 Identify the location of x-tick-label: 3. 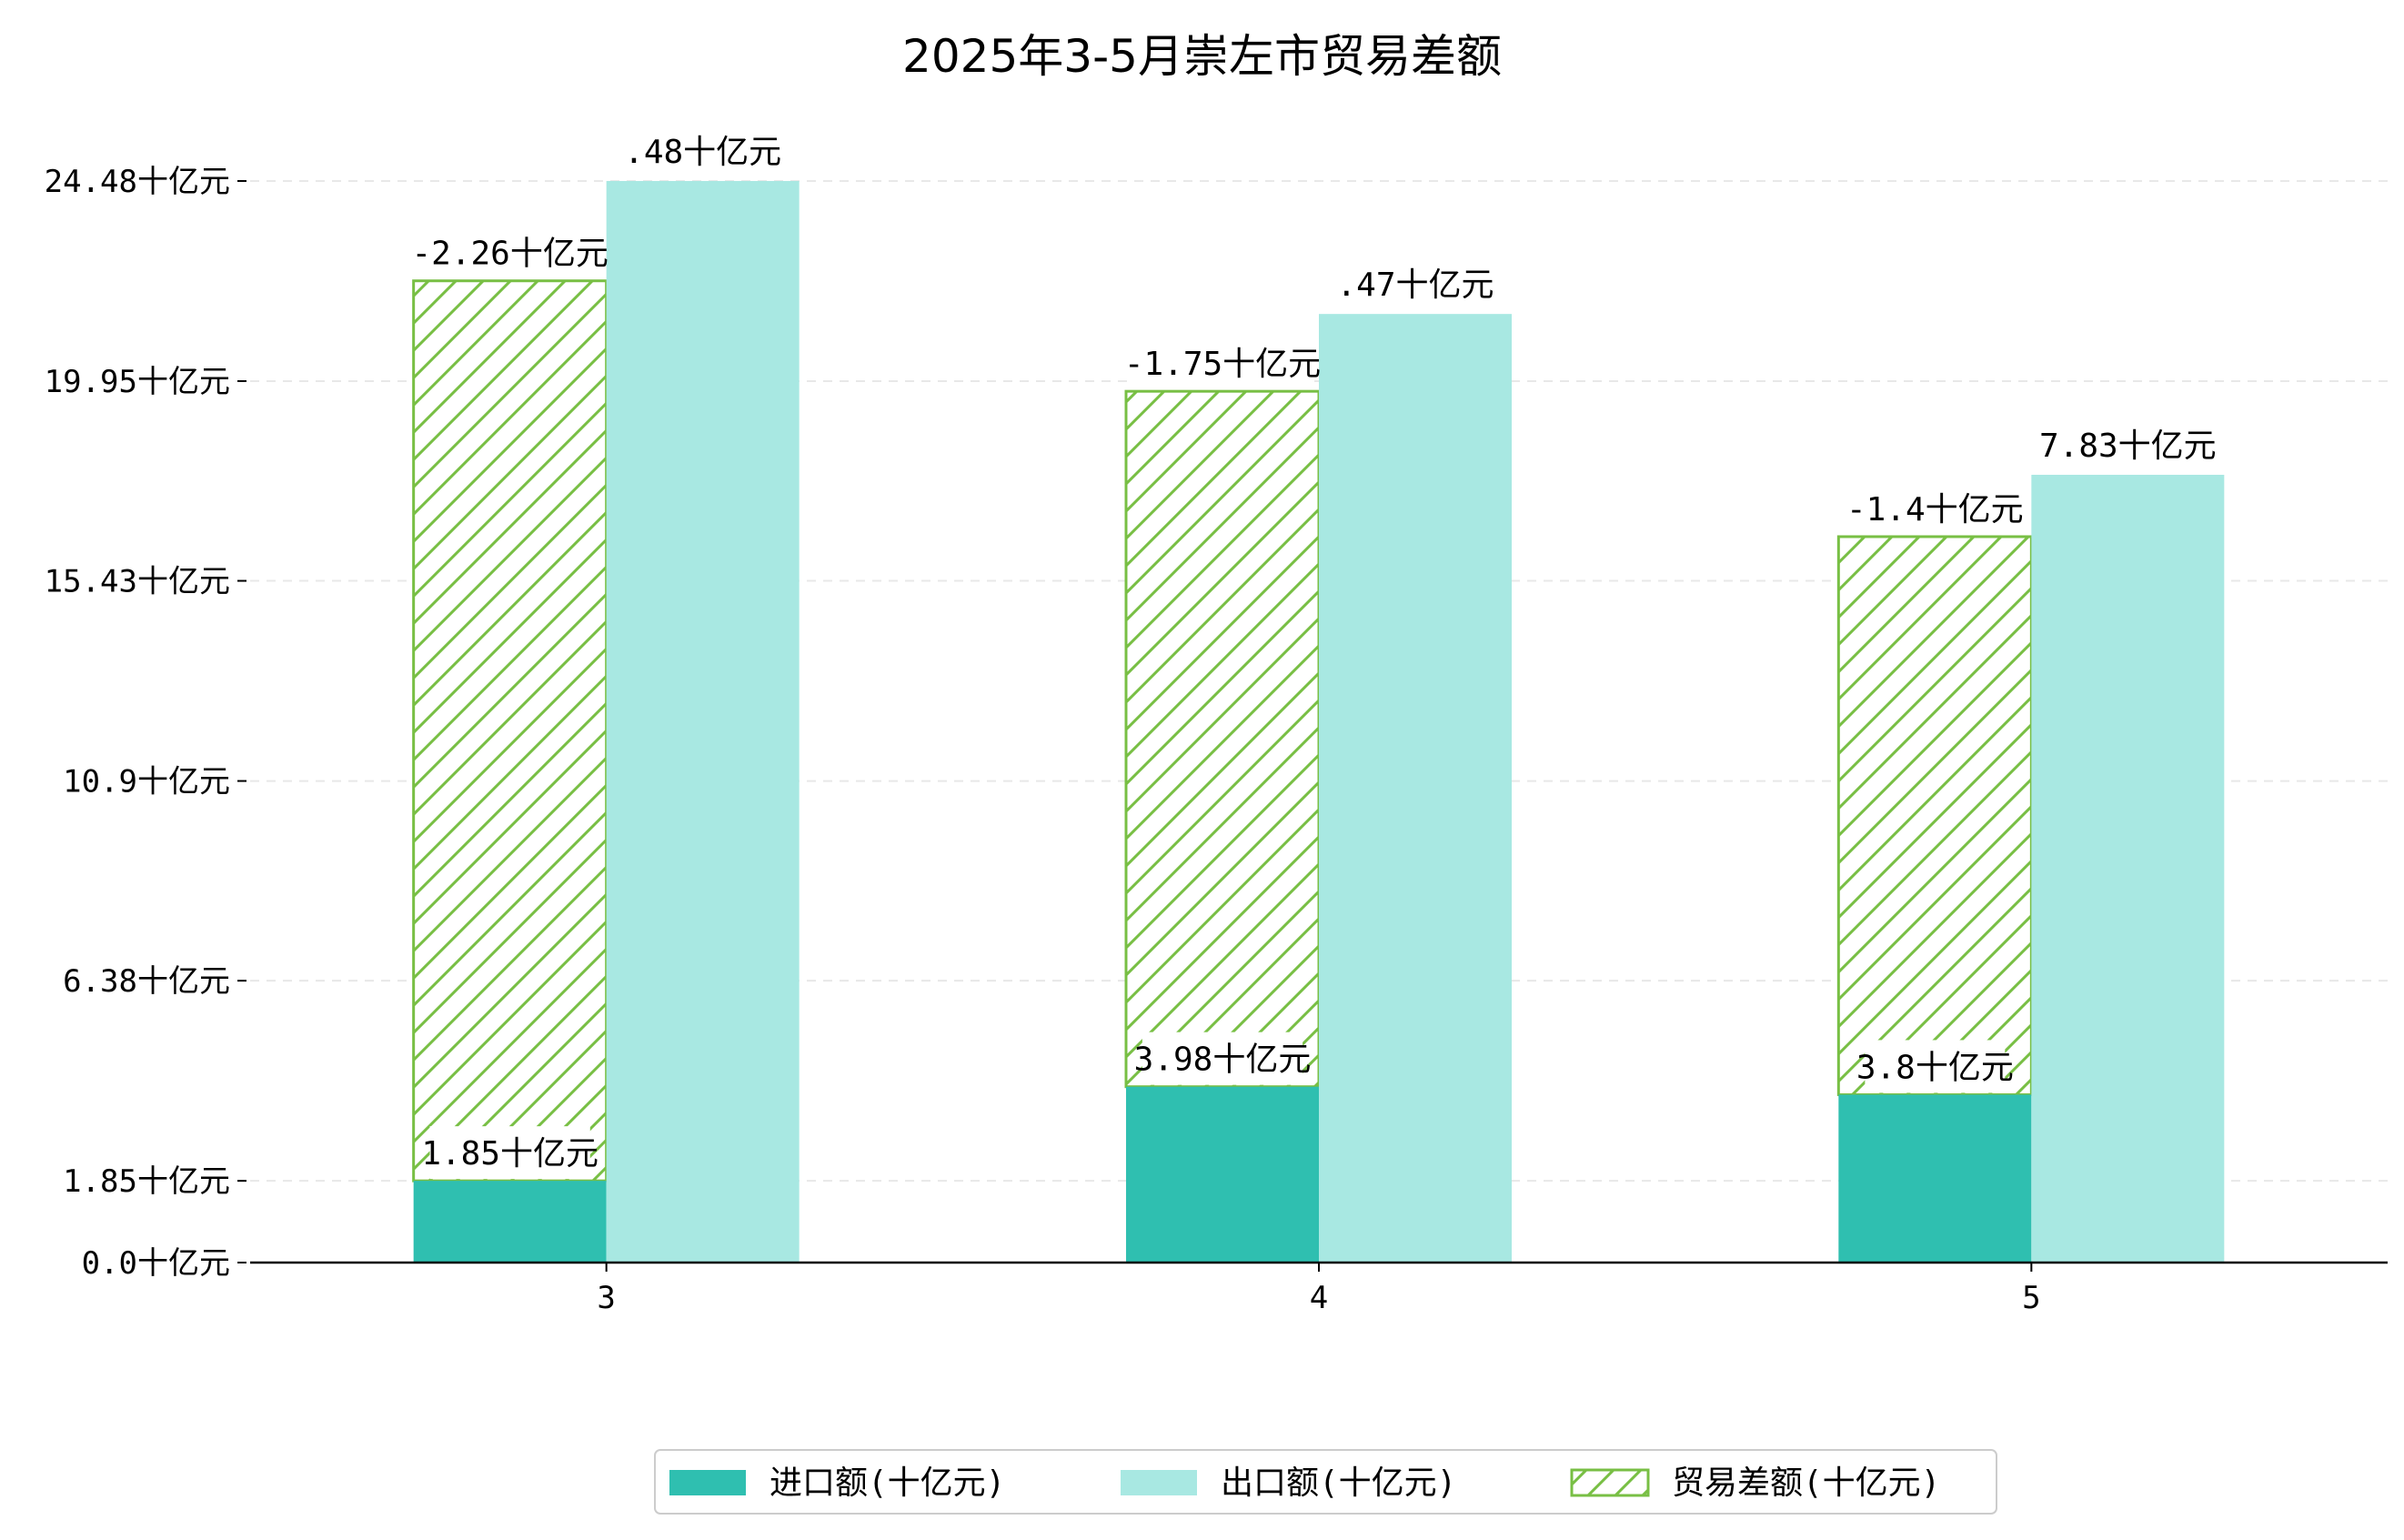
(606, 1298).